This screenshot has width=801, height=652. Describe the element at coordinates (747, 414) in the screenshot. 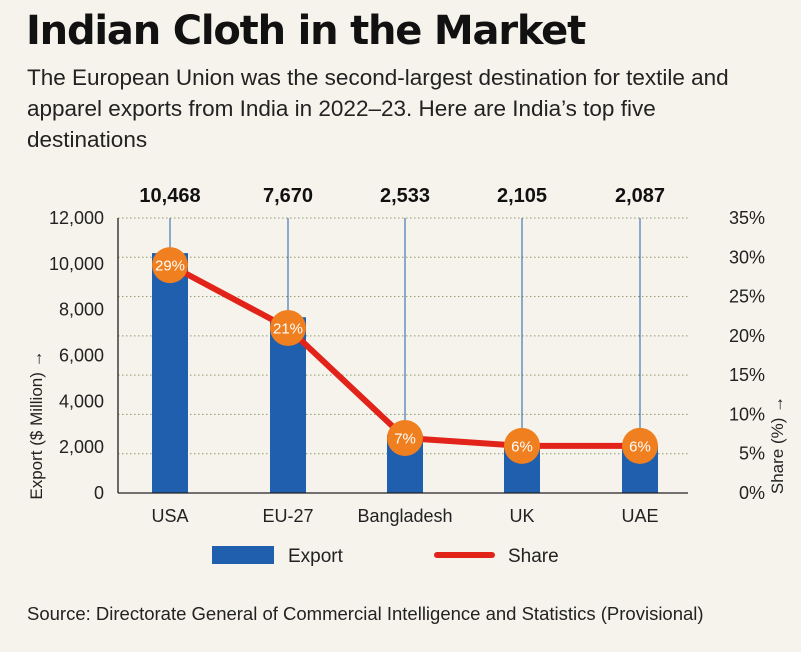

I see `y2-tick-label: 10%` at that location.